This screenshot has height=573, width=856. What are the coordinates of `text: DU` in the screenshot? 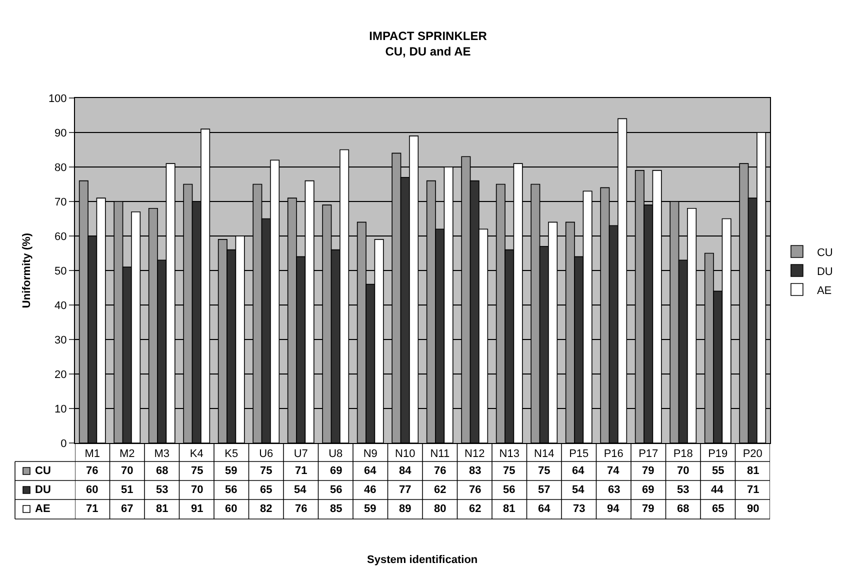 It's located at (824, 272).